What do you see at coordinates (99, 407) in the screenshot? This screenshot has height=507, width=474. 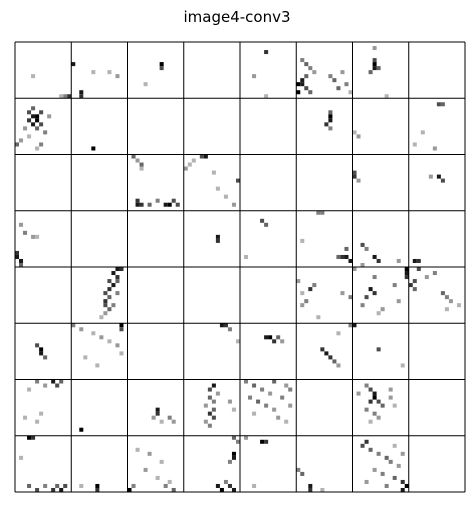 I see `feature-map-tile-r6-c1` at bounding box center [99, 407].